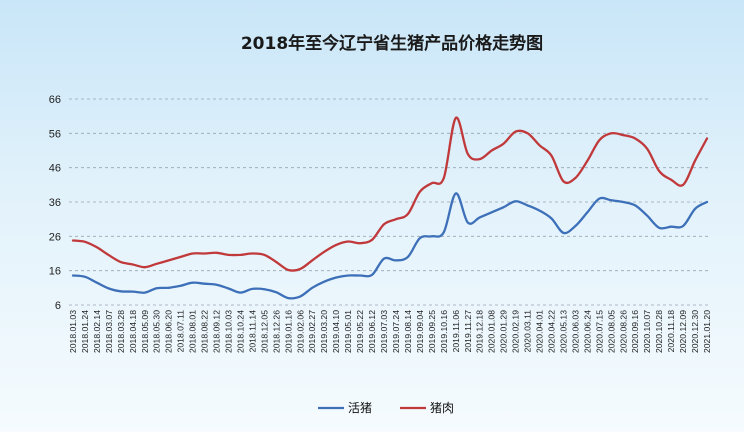 The height and width of the screenshot is (432, 744). Describe the element at coordinates (252, 331) in the screenshot. I see `x-tick-label: 2018.11.14` at that location.